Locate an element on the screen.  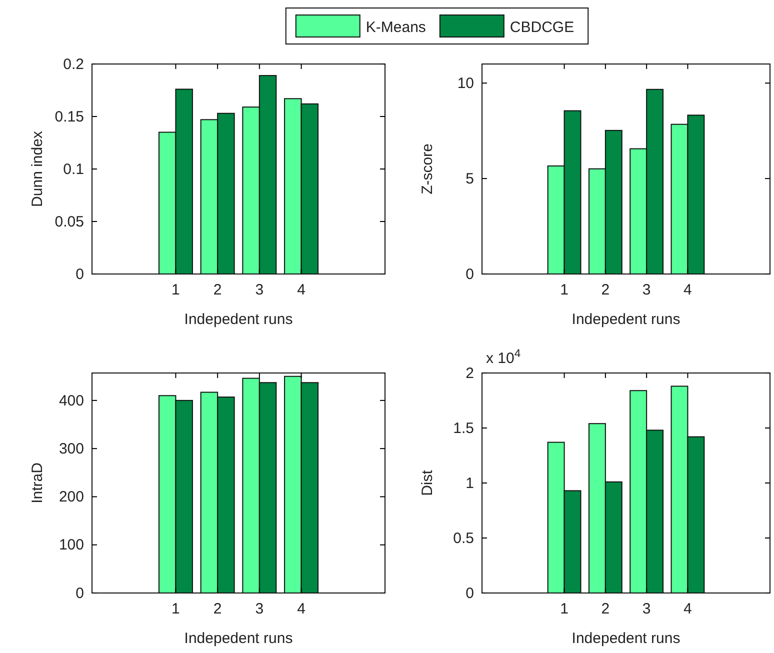
y-tick-label: 0.2 is located at coordinates (73, 64).